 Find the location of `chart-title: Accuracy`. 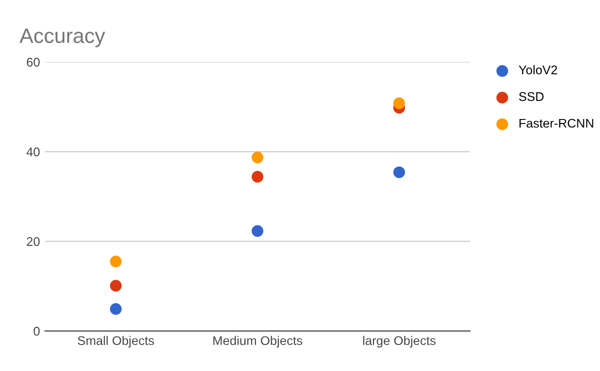

chart-title: Accuracy is located at coordinates (63, 38).